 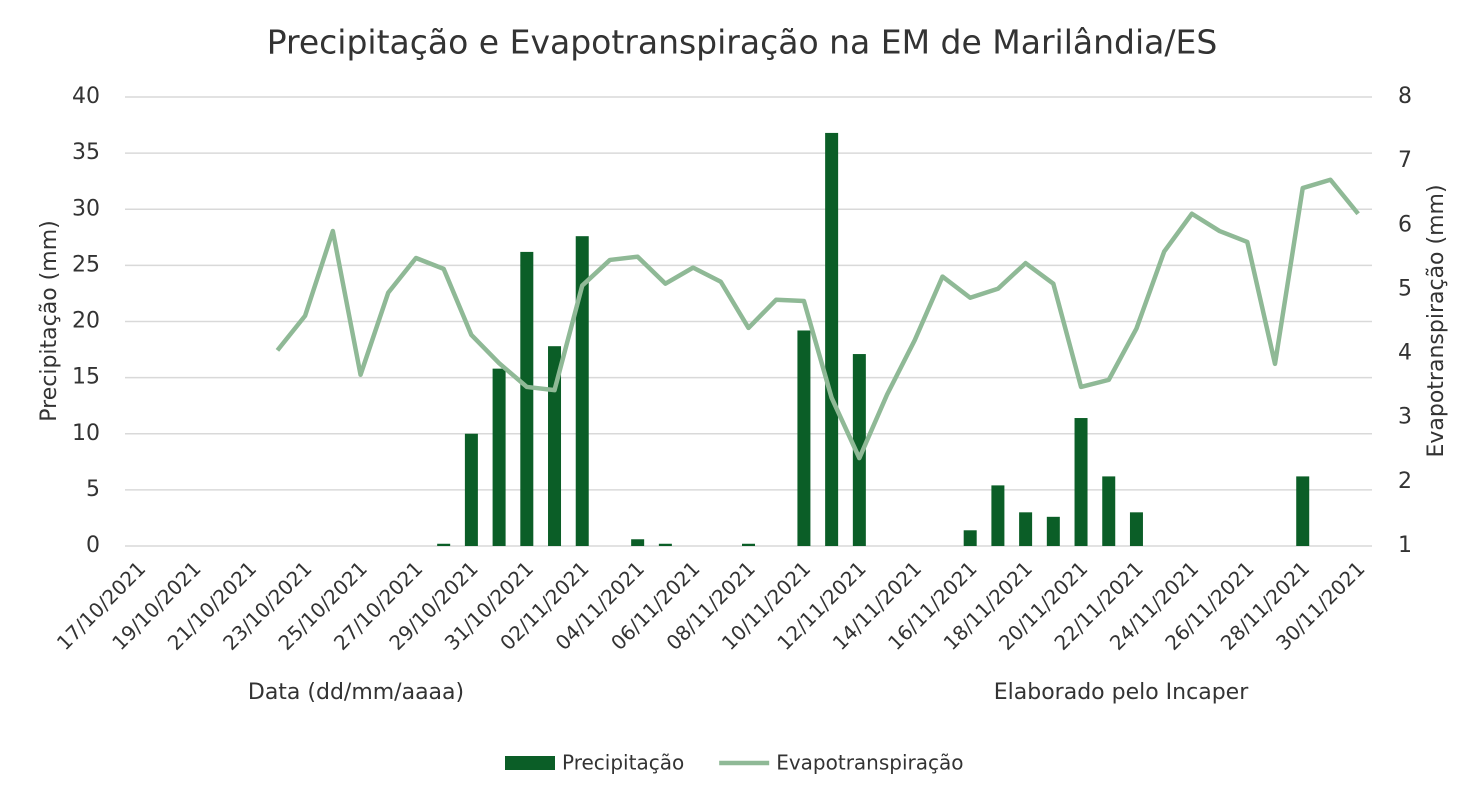 I want to click on y2-tick-label: 4, so click(x=1405, y=353).